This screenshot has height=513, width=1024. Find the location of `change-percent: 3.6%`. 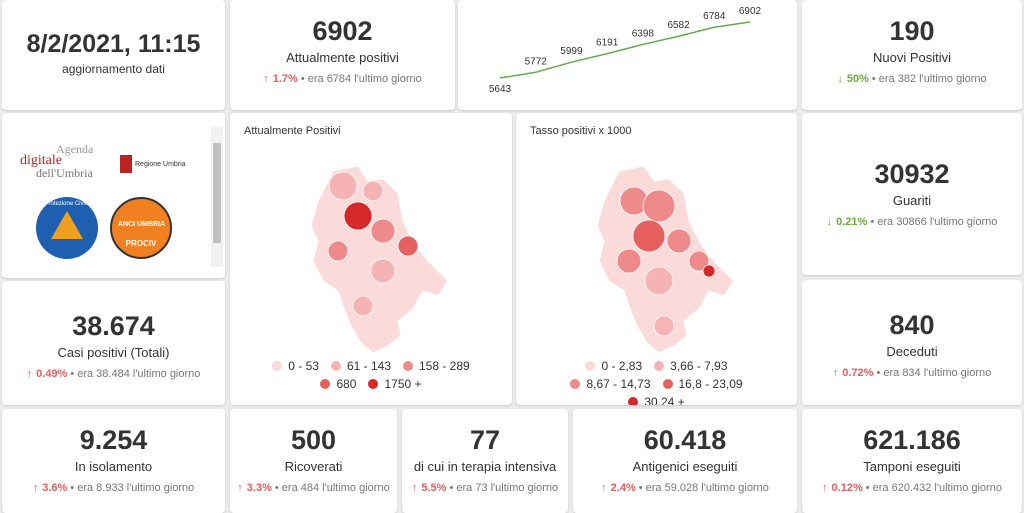

change-percent: 3.6% is located at coordinates (55, 488).